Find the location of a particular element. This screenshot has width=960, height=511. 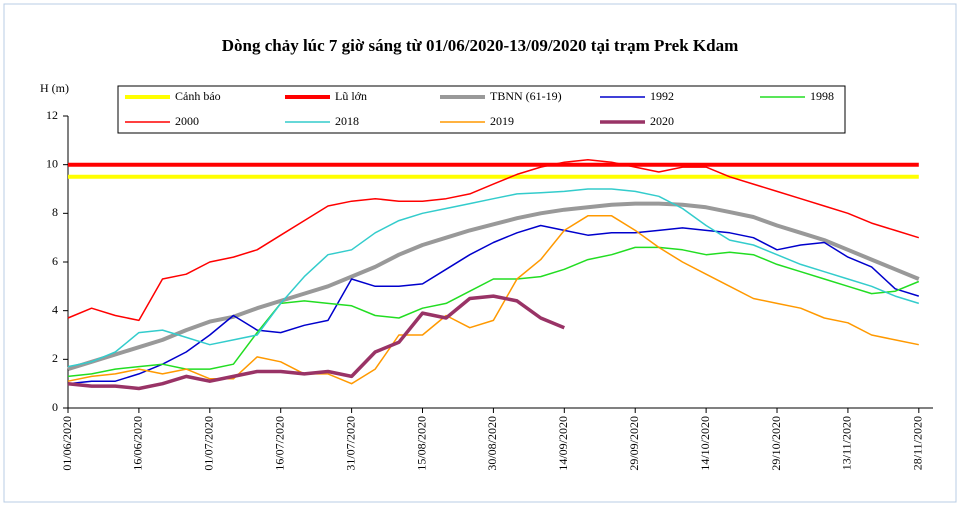

legend-label: 1992 is located at coordinates (662, 96).